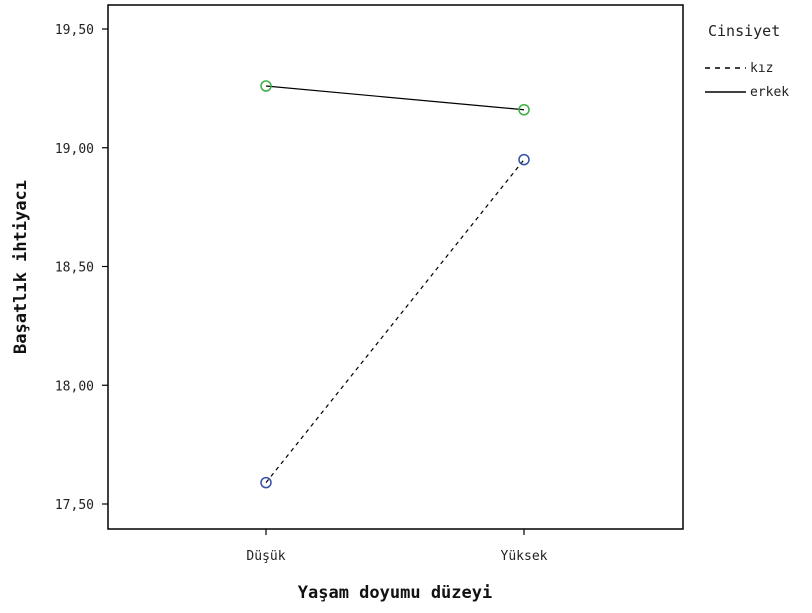  Describe the element at coordinates (74, 30) in the screenshot. I see `y-tick-label: 19,50` at that location.